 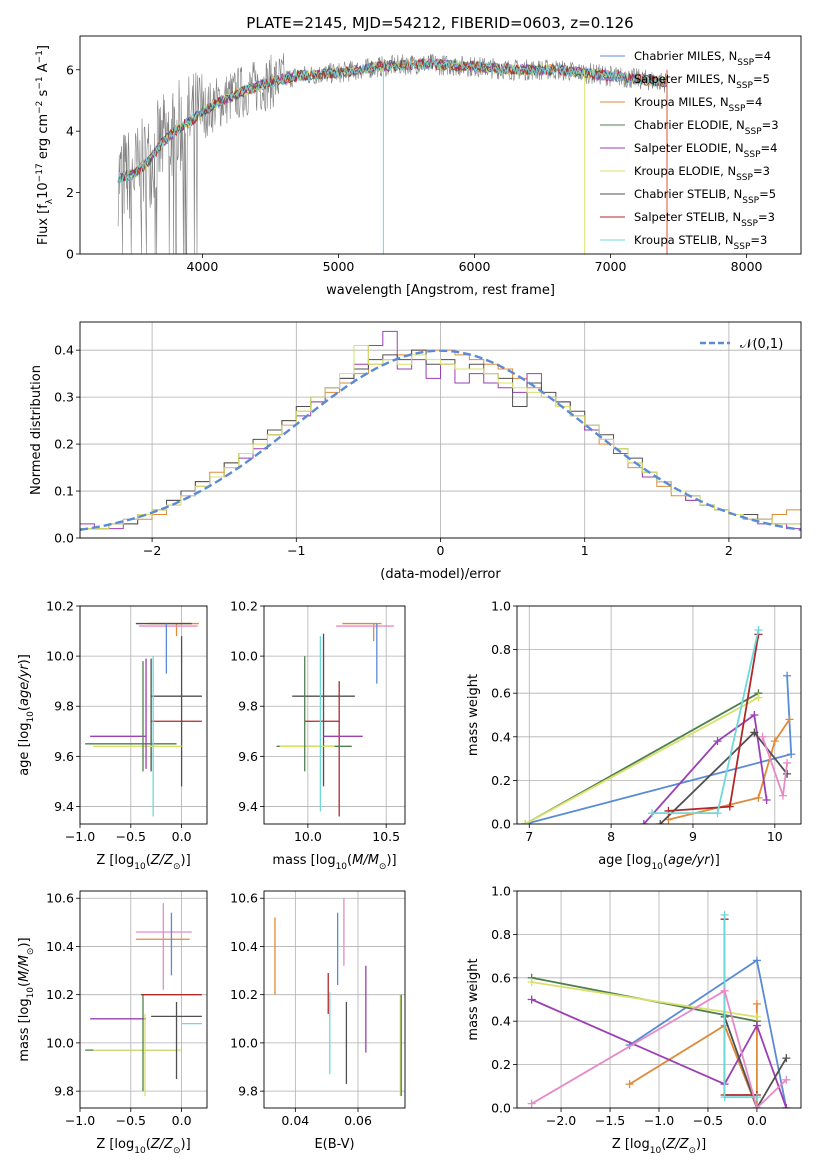 What do you see at coordinates (440, 290) in the screenshot?
I see `x-axis-label: wavelength [Angstrom, rest frame]` at bounding box center [440, 290].